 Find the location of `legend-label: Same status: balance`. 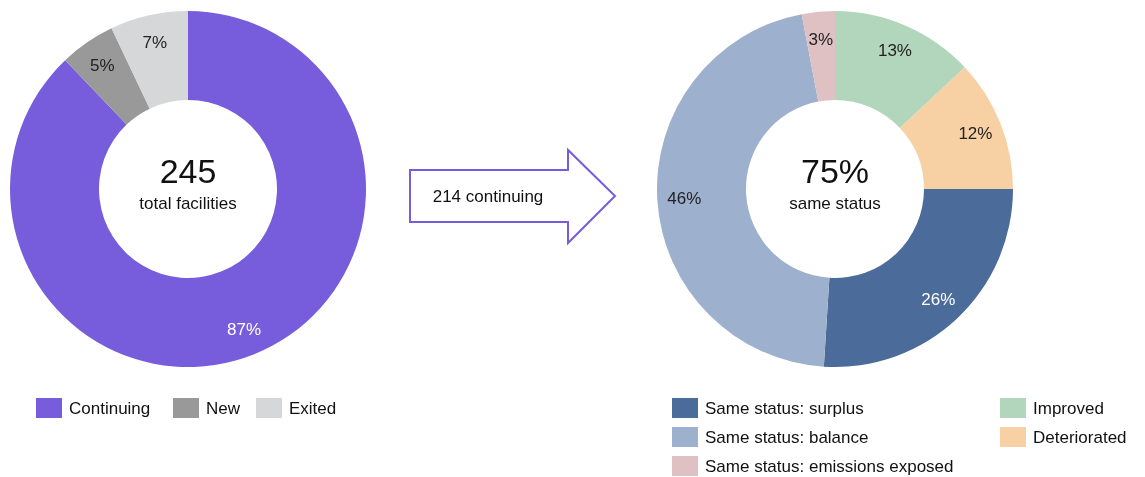

legend-label: Same status: balance is located at coordinates (787, 437).